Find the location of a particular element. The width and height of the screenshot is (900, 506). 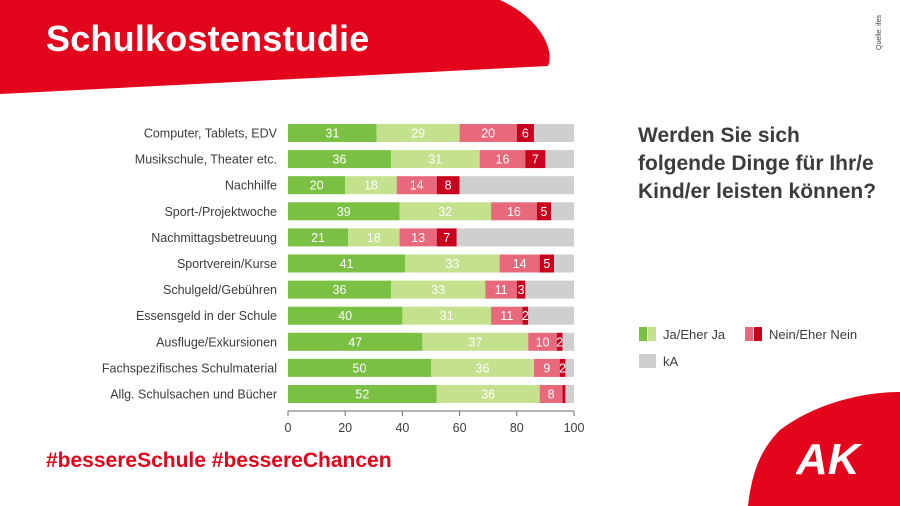

legend-label-ja: Ja/Eher Ja is located at coordinates (694, 334).